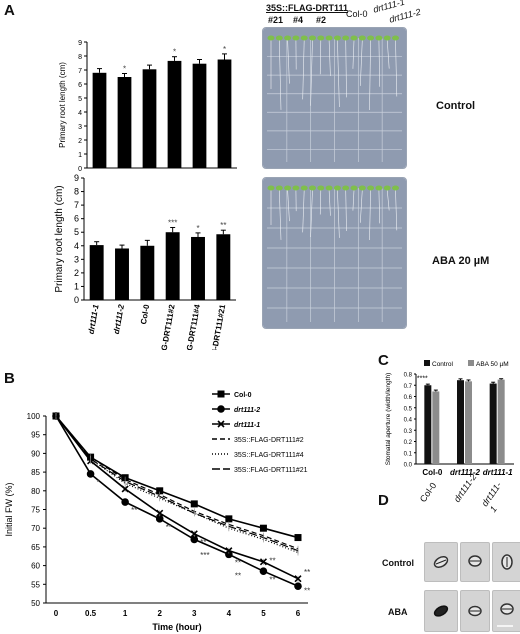  Describe the element at coordinates (334, 98) in the screenshot. I see `plate-control` at that location.